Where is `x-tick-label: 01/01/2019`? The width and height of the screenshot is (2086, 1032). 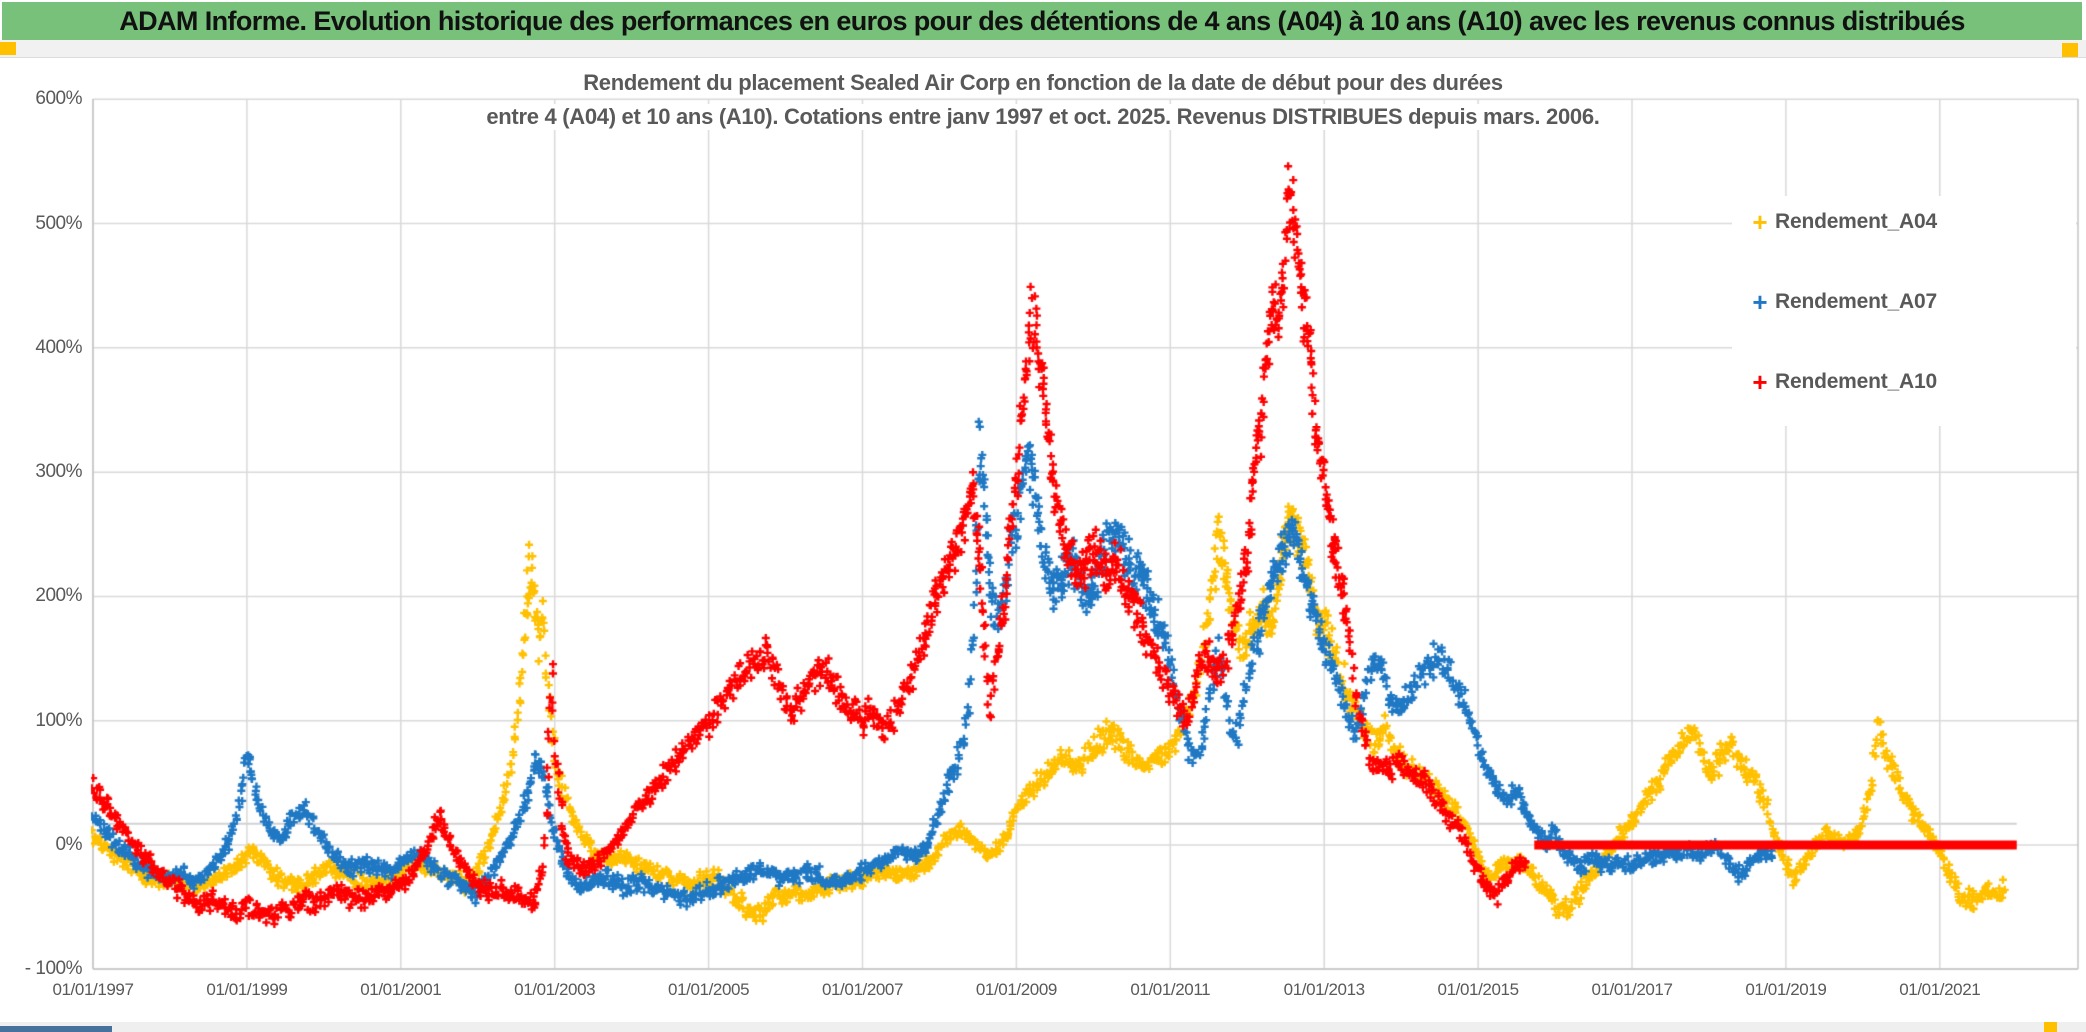 x-tick-label: 01/01/2019 is located at coordinates (1786, 989).